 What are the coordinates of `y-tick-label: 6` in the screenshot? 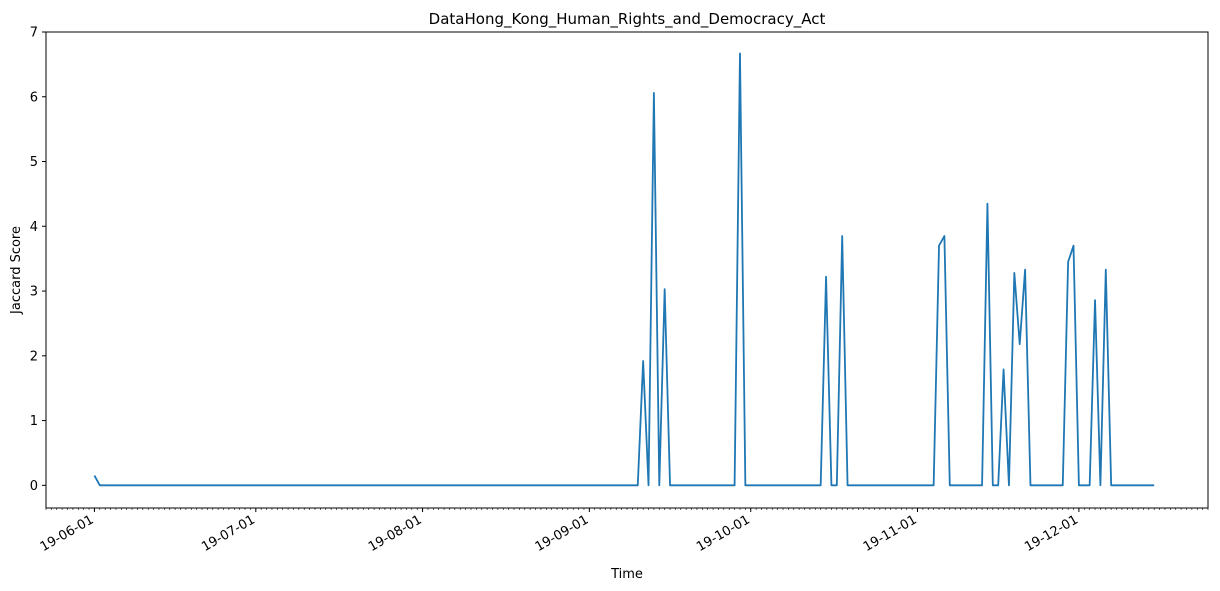 It's located at (34, 97).